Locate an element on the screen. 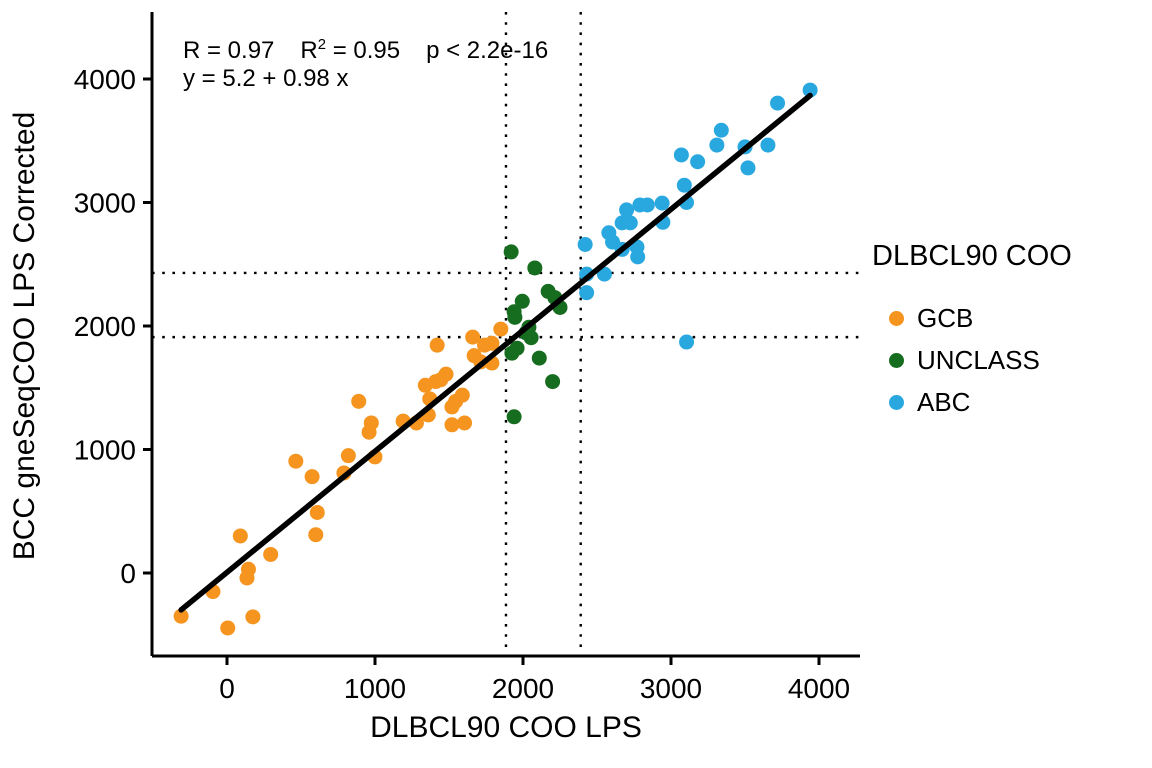 The width and height of the screenshot is (1152, 768). abc-dot-icon is located at coordinates (896, 402).